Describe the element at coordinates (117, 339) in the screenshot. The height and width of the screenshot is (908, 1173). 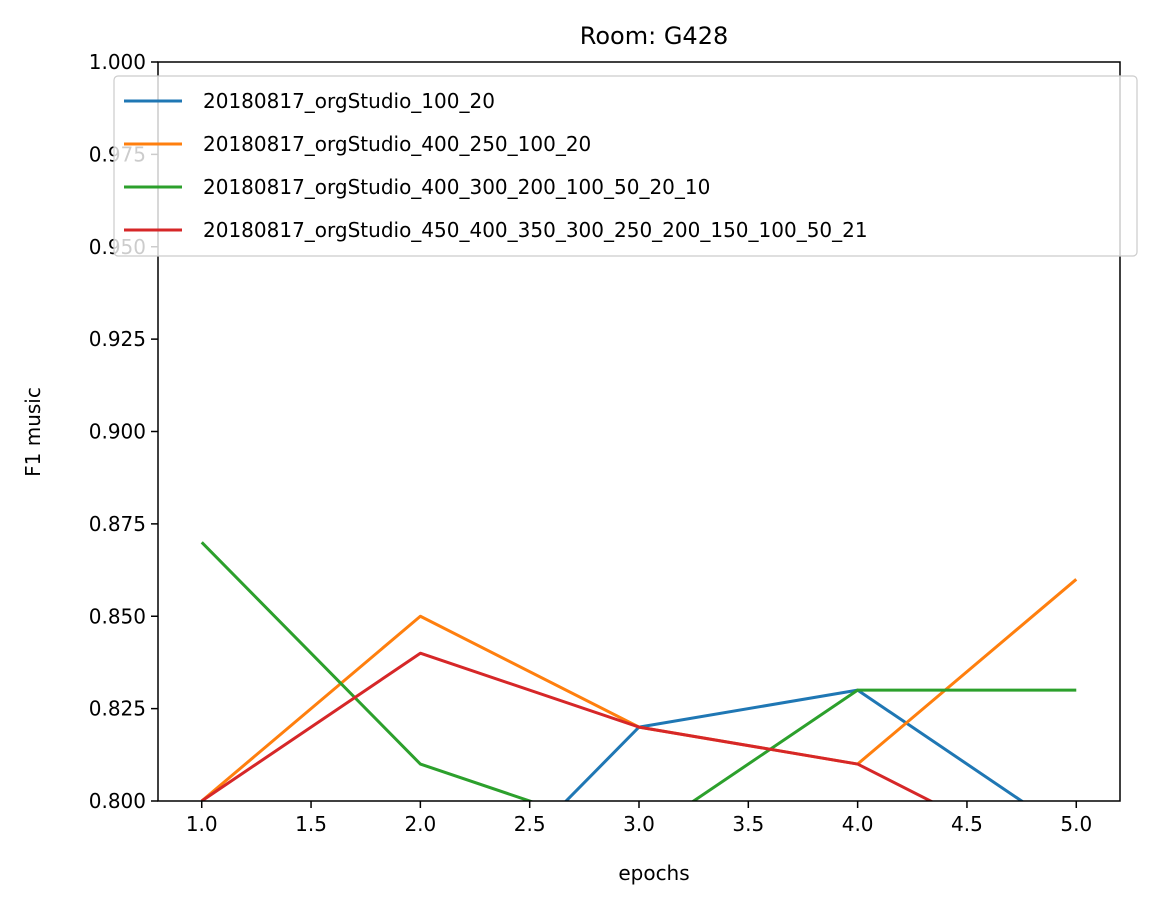
I see `y-tick-label: 0.925` at that location.